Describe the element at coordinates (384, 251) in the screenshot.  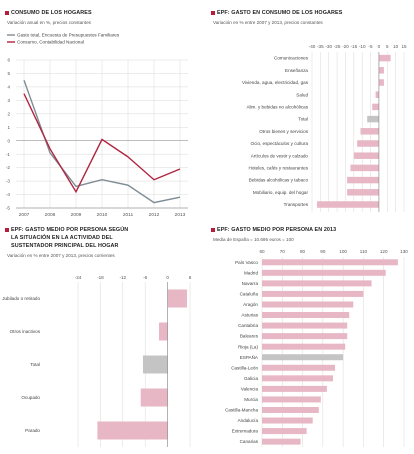
I see `x-tick-label: 120` at that location.